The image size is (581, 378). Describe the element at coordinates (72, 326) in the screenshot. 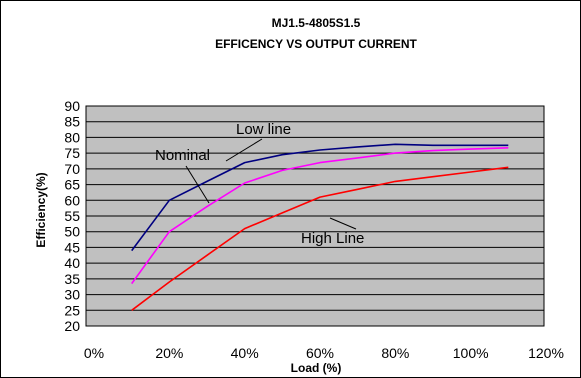

I see `y-tick-label: 20` at that location.